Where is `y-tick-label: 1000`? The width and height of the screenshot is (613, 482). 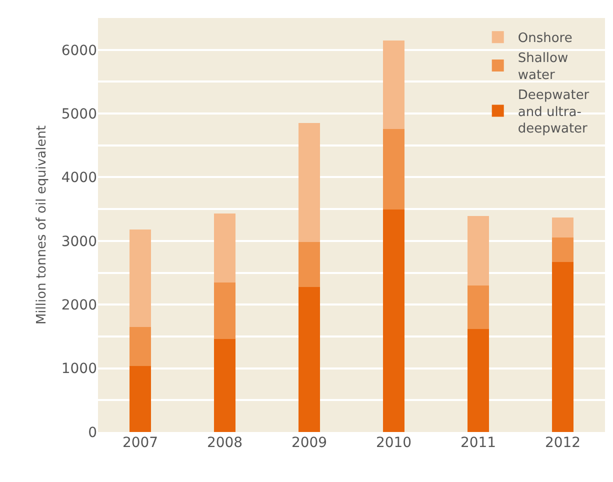 y-tick-label: 1000 is located at coordinates (79, 369).